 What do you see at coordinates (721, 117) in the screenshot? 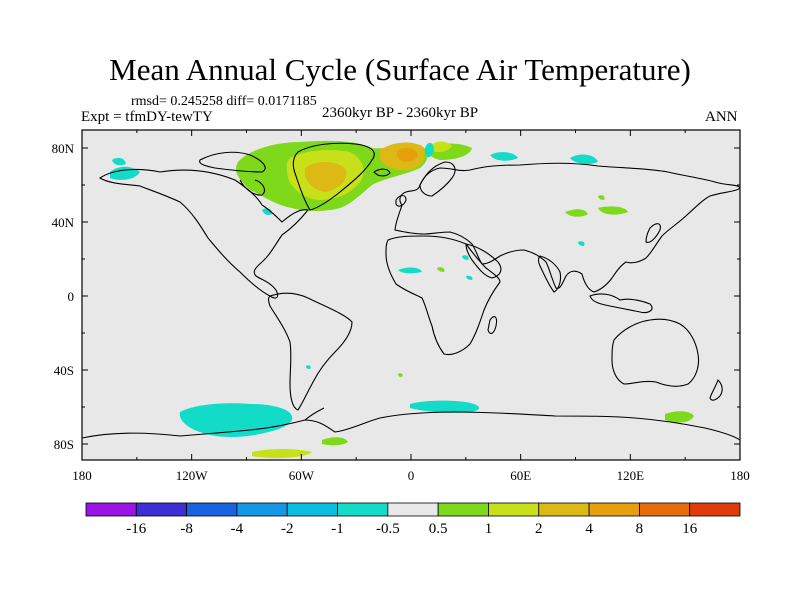
I see `season-label: ANN` at bounding box center [721, 117].